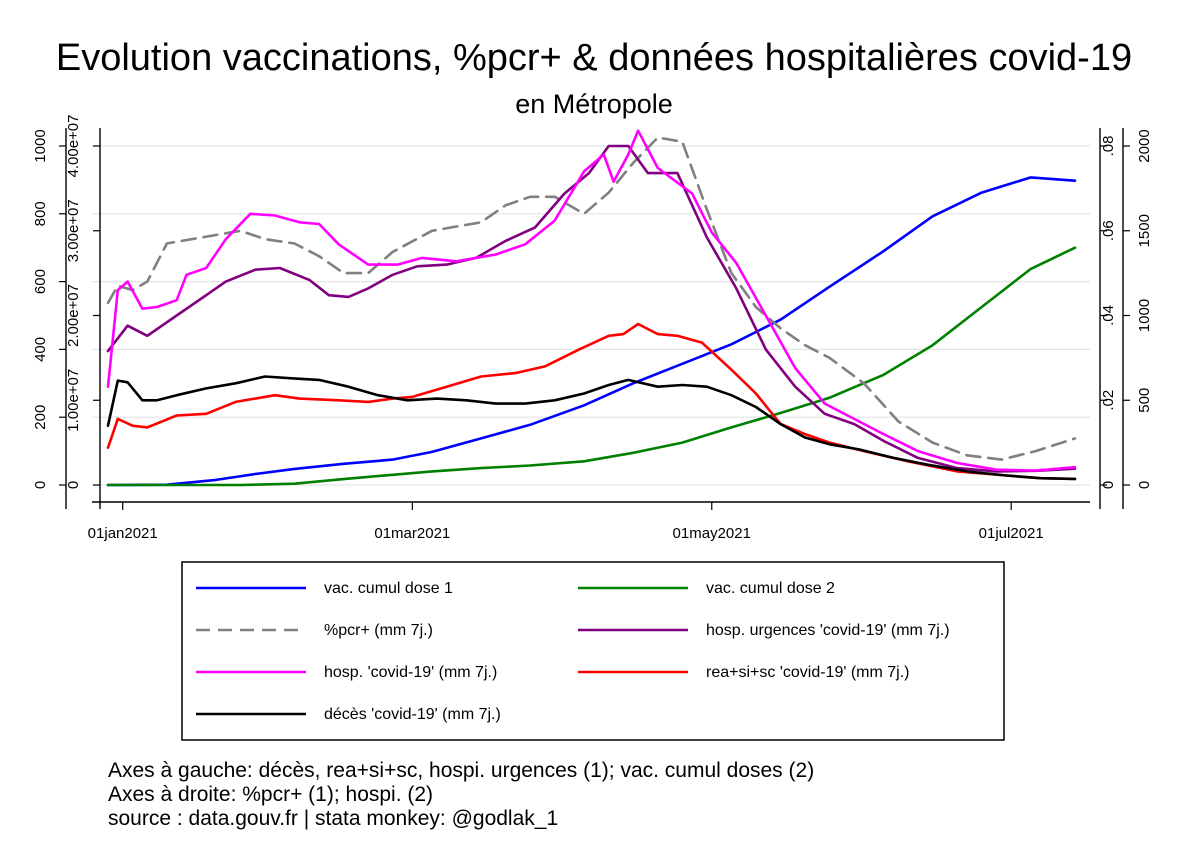  Describe the element at coordinates (1144, 230) in the screenshot. I see `right-axis-2-tick-label: 1500` at that location.